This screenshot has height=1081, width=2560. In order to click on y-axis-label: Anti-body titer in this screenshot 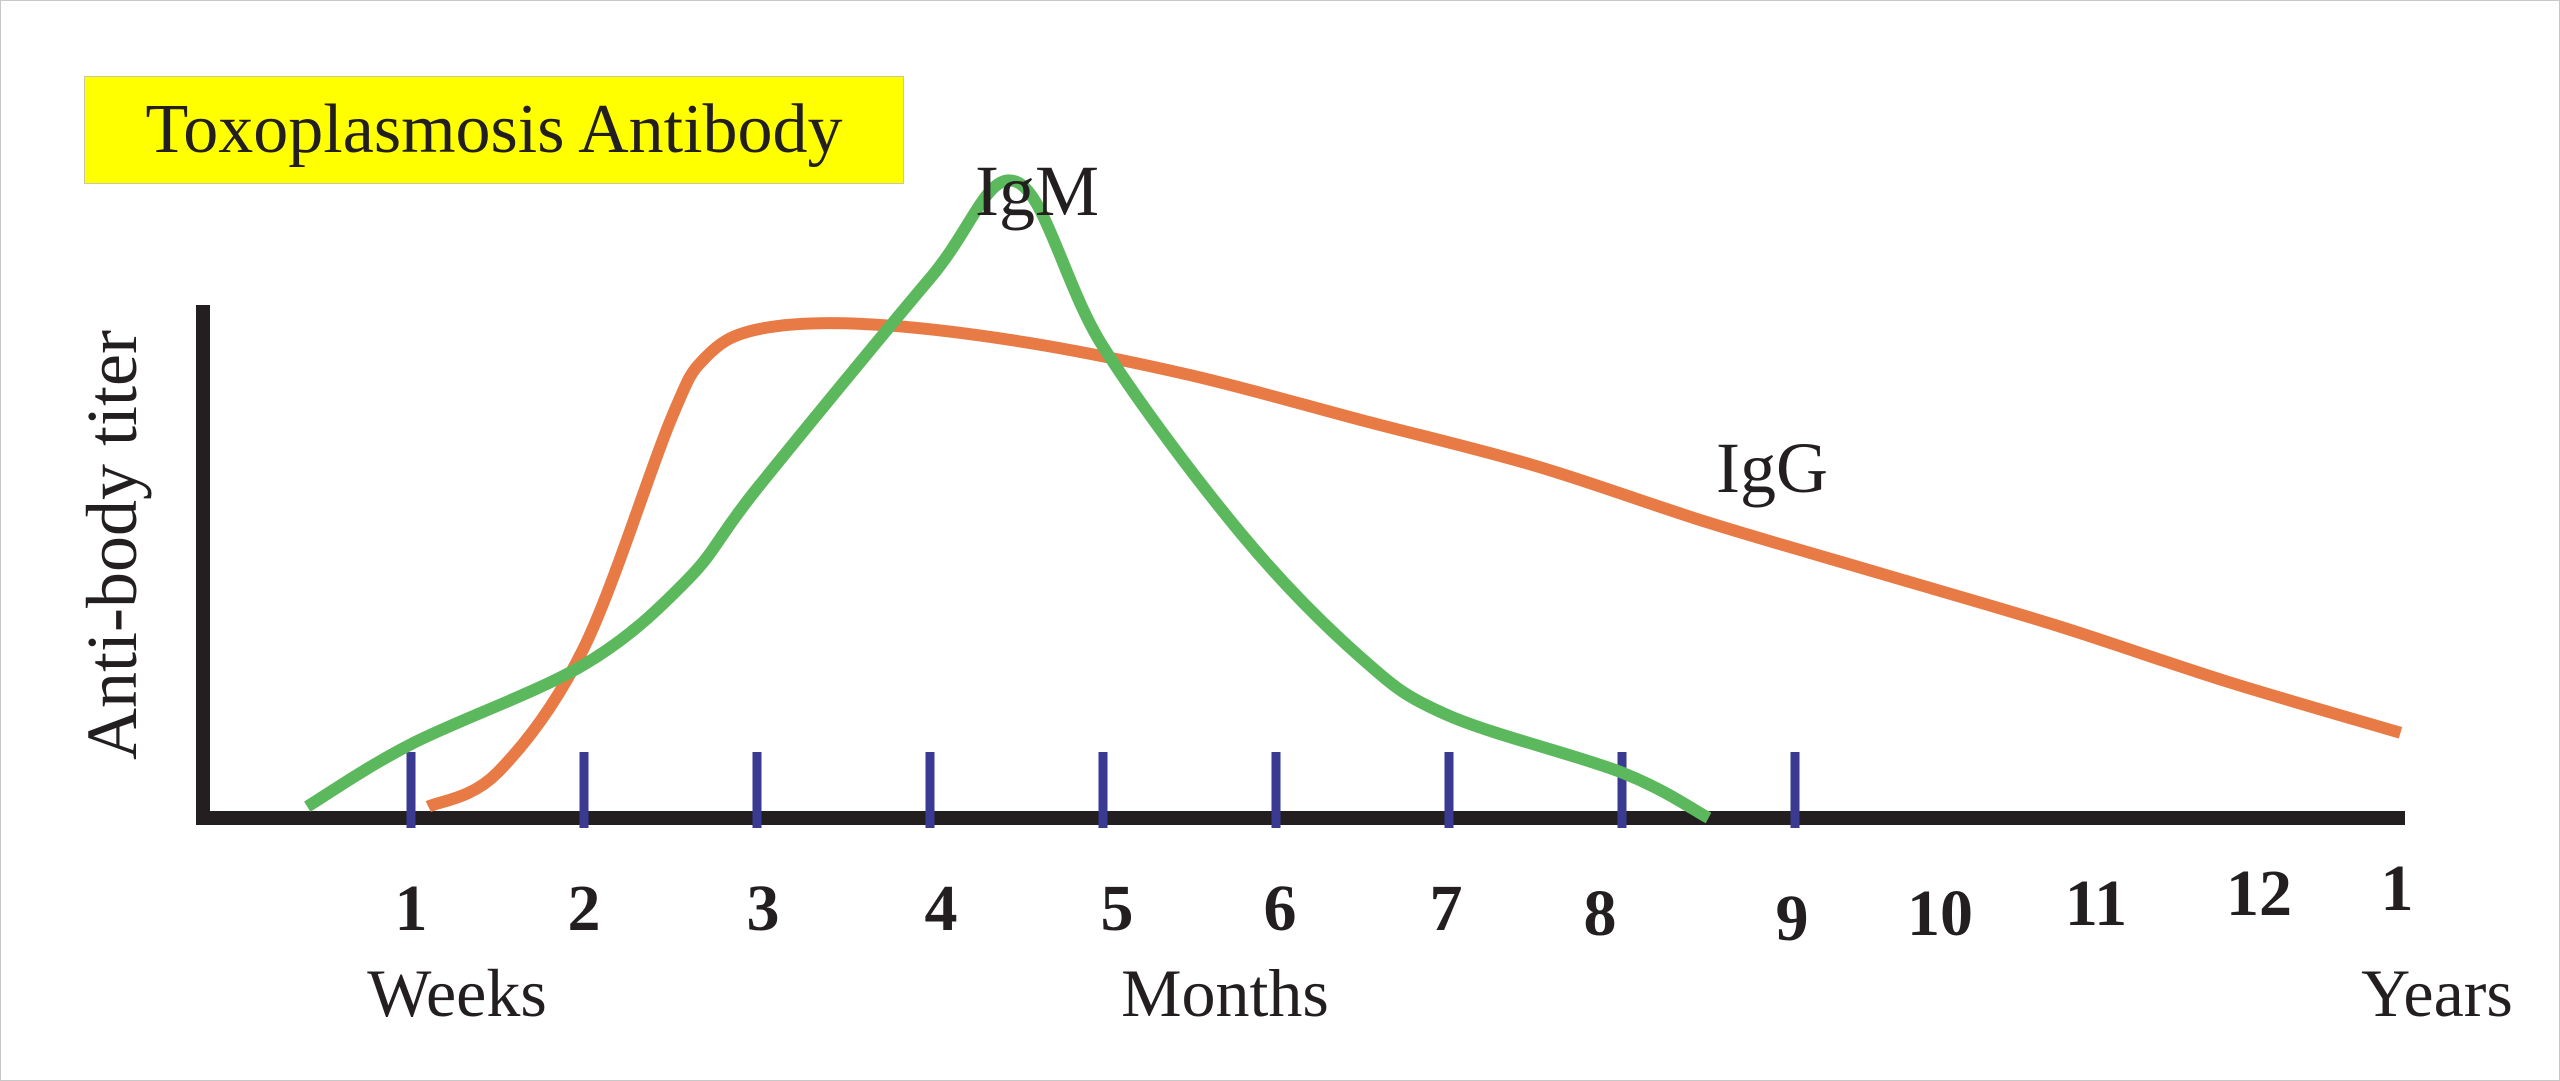, I will do `click(112, 545)`.